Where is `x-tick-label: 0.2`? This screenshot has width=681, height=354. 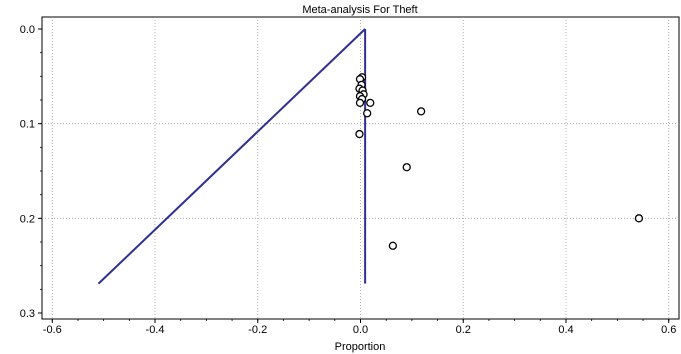 x-tick-label: 0.2 is located at coordinates (463, 330).